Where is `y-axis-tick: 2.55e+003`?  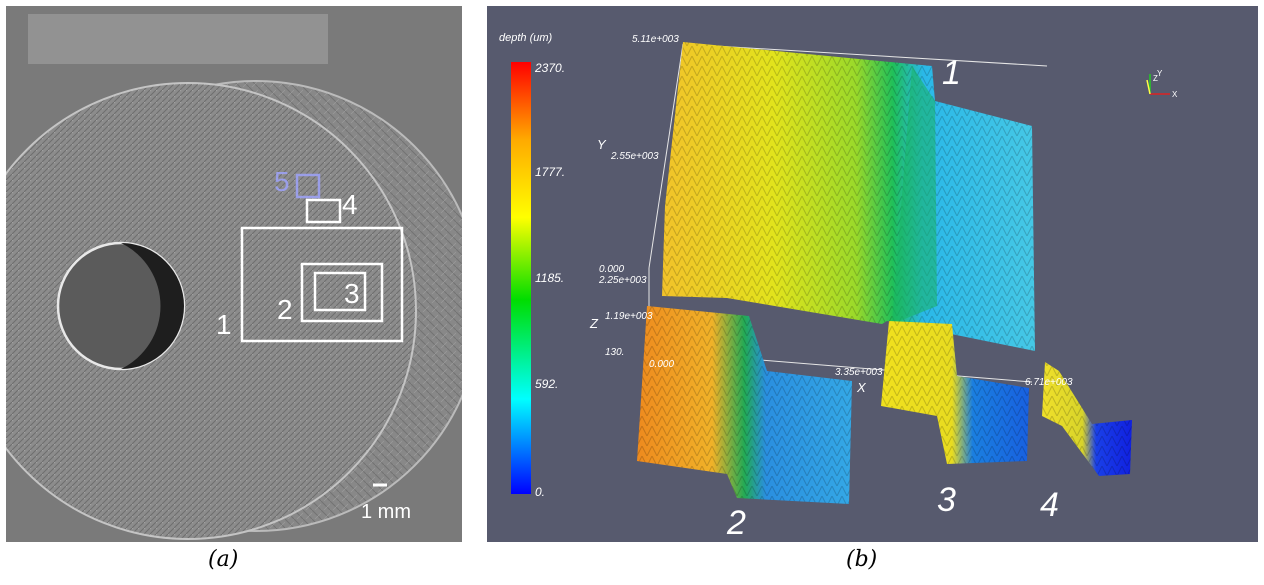
y-axis-tick: 2.55e+003 is located at coordinates (634, 156).